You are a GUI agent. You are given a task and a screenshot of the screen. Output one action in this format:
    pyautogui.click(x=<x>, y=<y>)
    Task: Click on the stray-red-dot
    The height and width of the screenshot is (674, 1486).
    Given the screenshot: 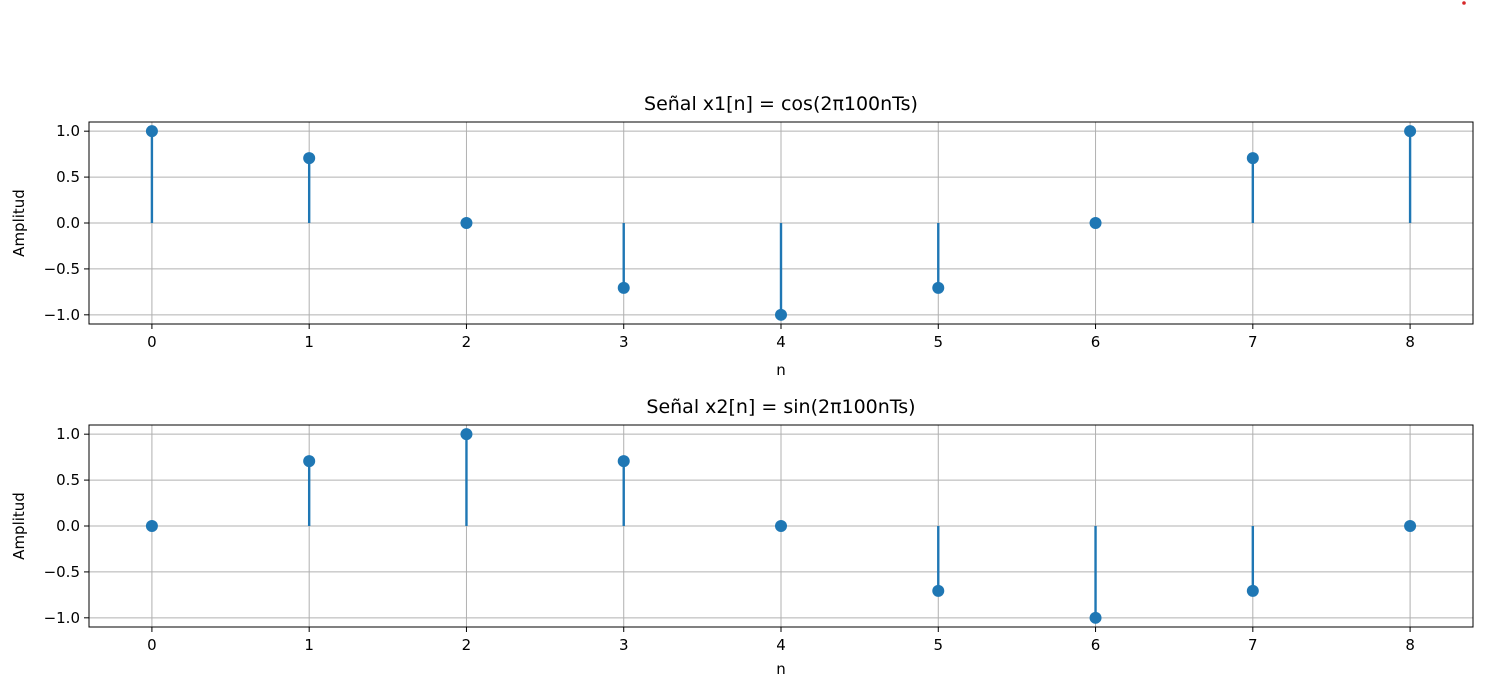 What is the action you would take?
    pyautogui.click(x=1464, y=3)
    